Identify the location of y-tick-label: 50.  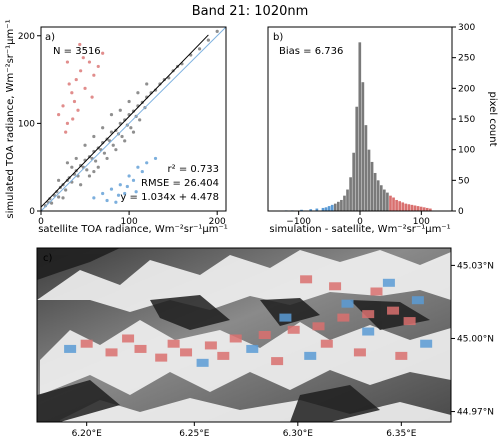
(464, 181).